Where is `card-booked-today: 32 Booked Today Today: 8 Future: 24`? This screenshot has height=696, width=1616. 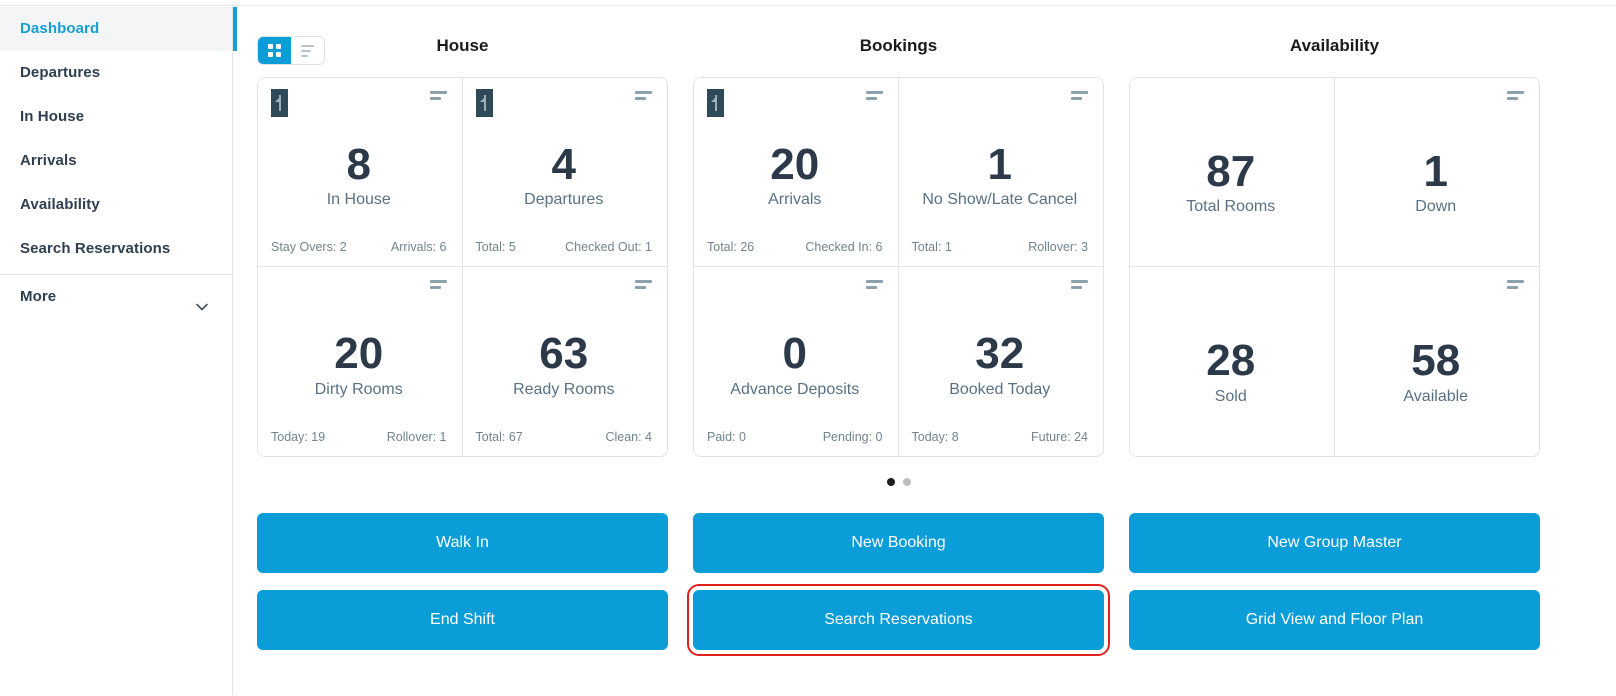
card-booked-today: 32 Booked Today Today: 8 Future: 24 is located at coordinates (1000, 361).